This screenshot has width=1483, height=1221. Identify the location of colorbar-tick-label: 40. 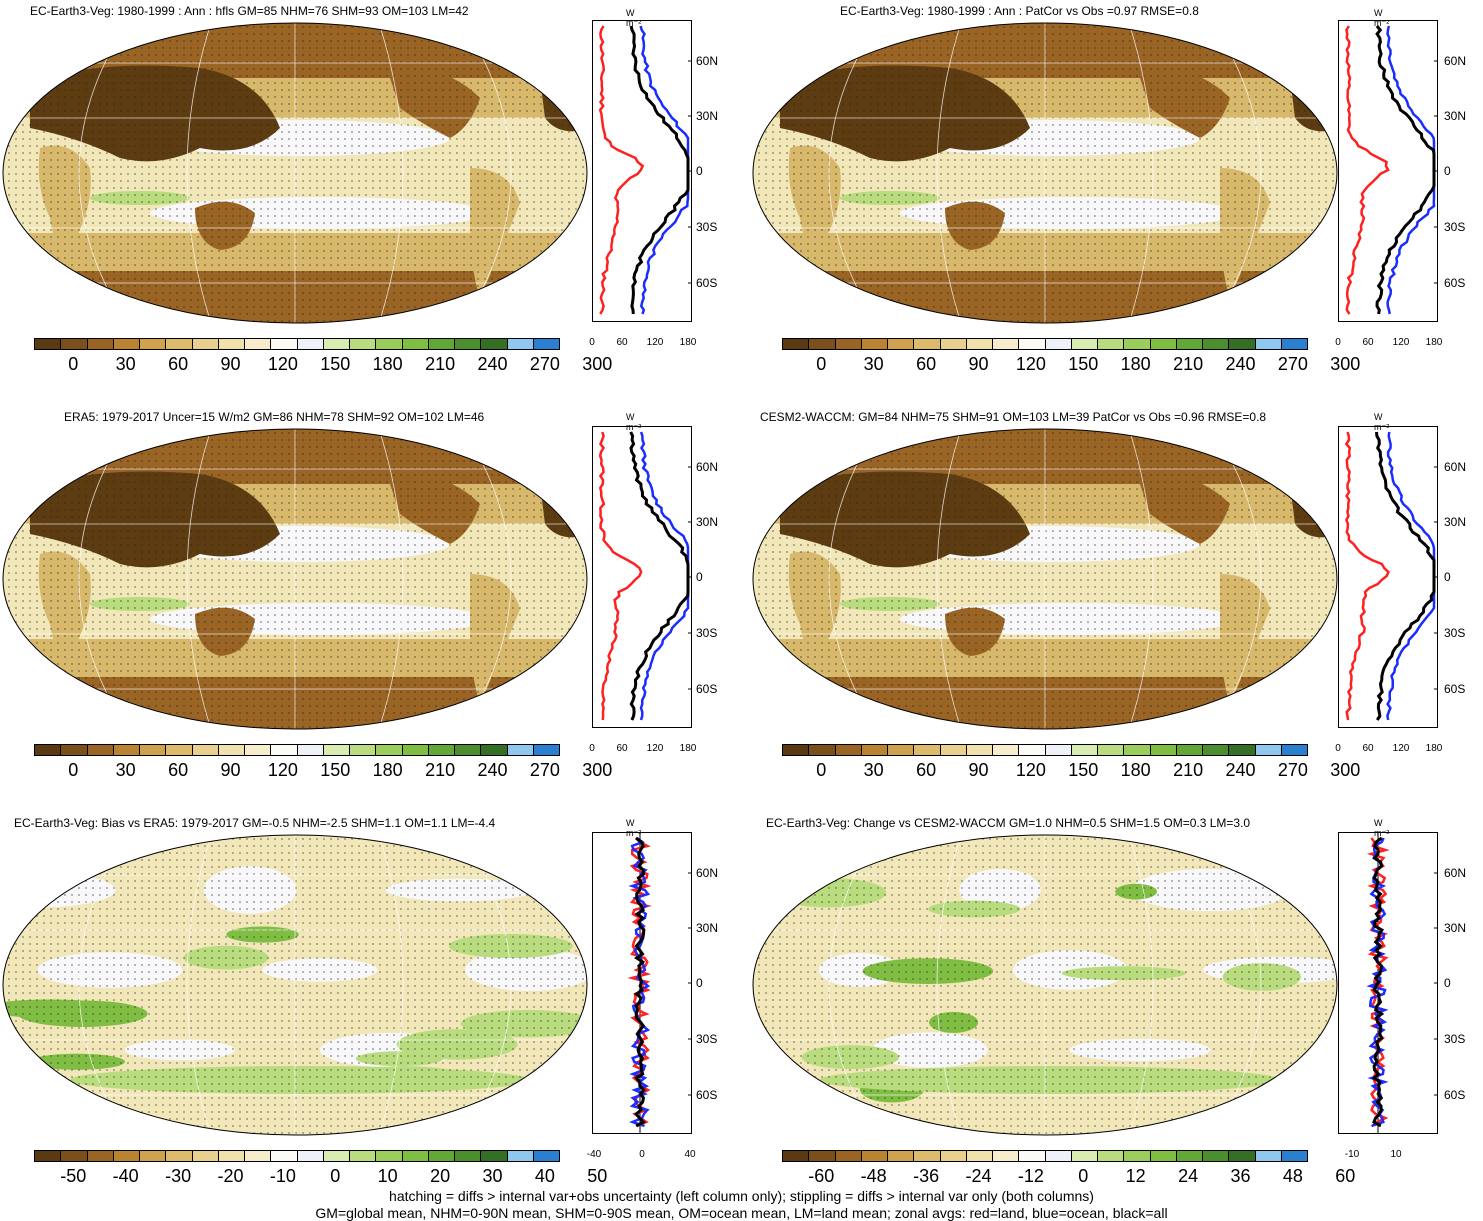
(544, 1176).